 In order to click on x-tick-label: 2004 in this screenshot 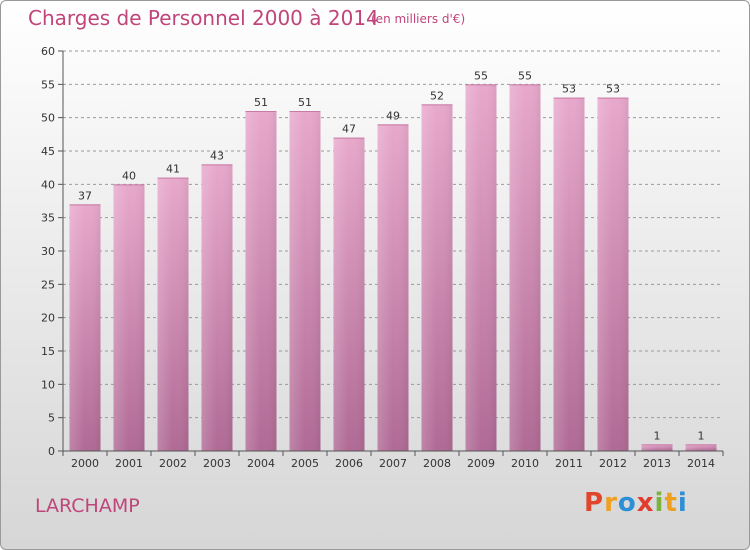, I will do `click(261, 463)`.